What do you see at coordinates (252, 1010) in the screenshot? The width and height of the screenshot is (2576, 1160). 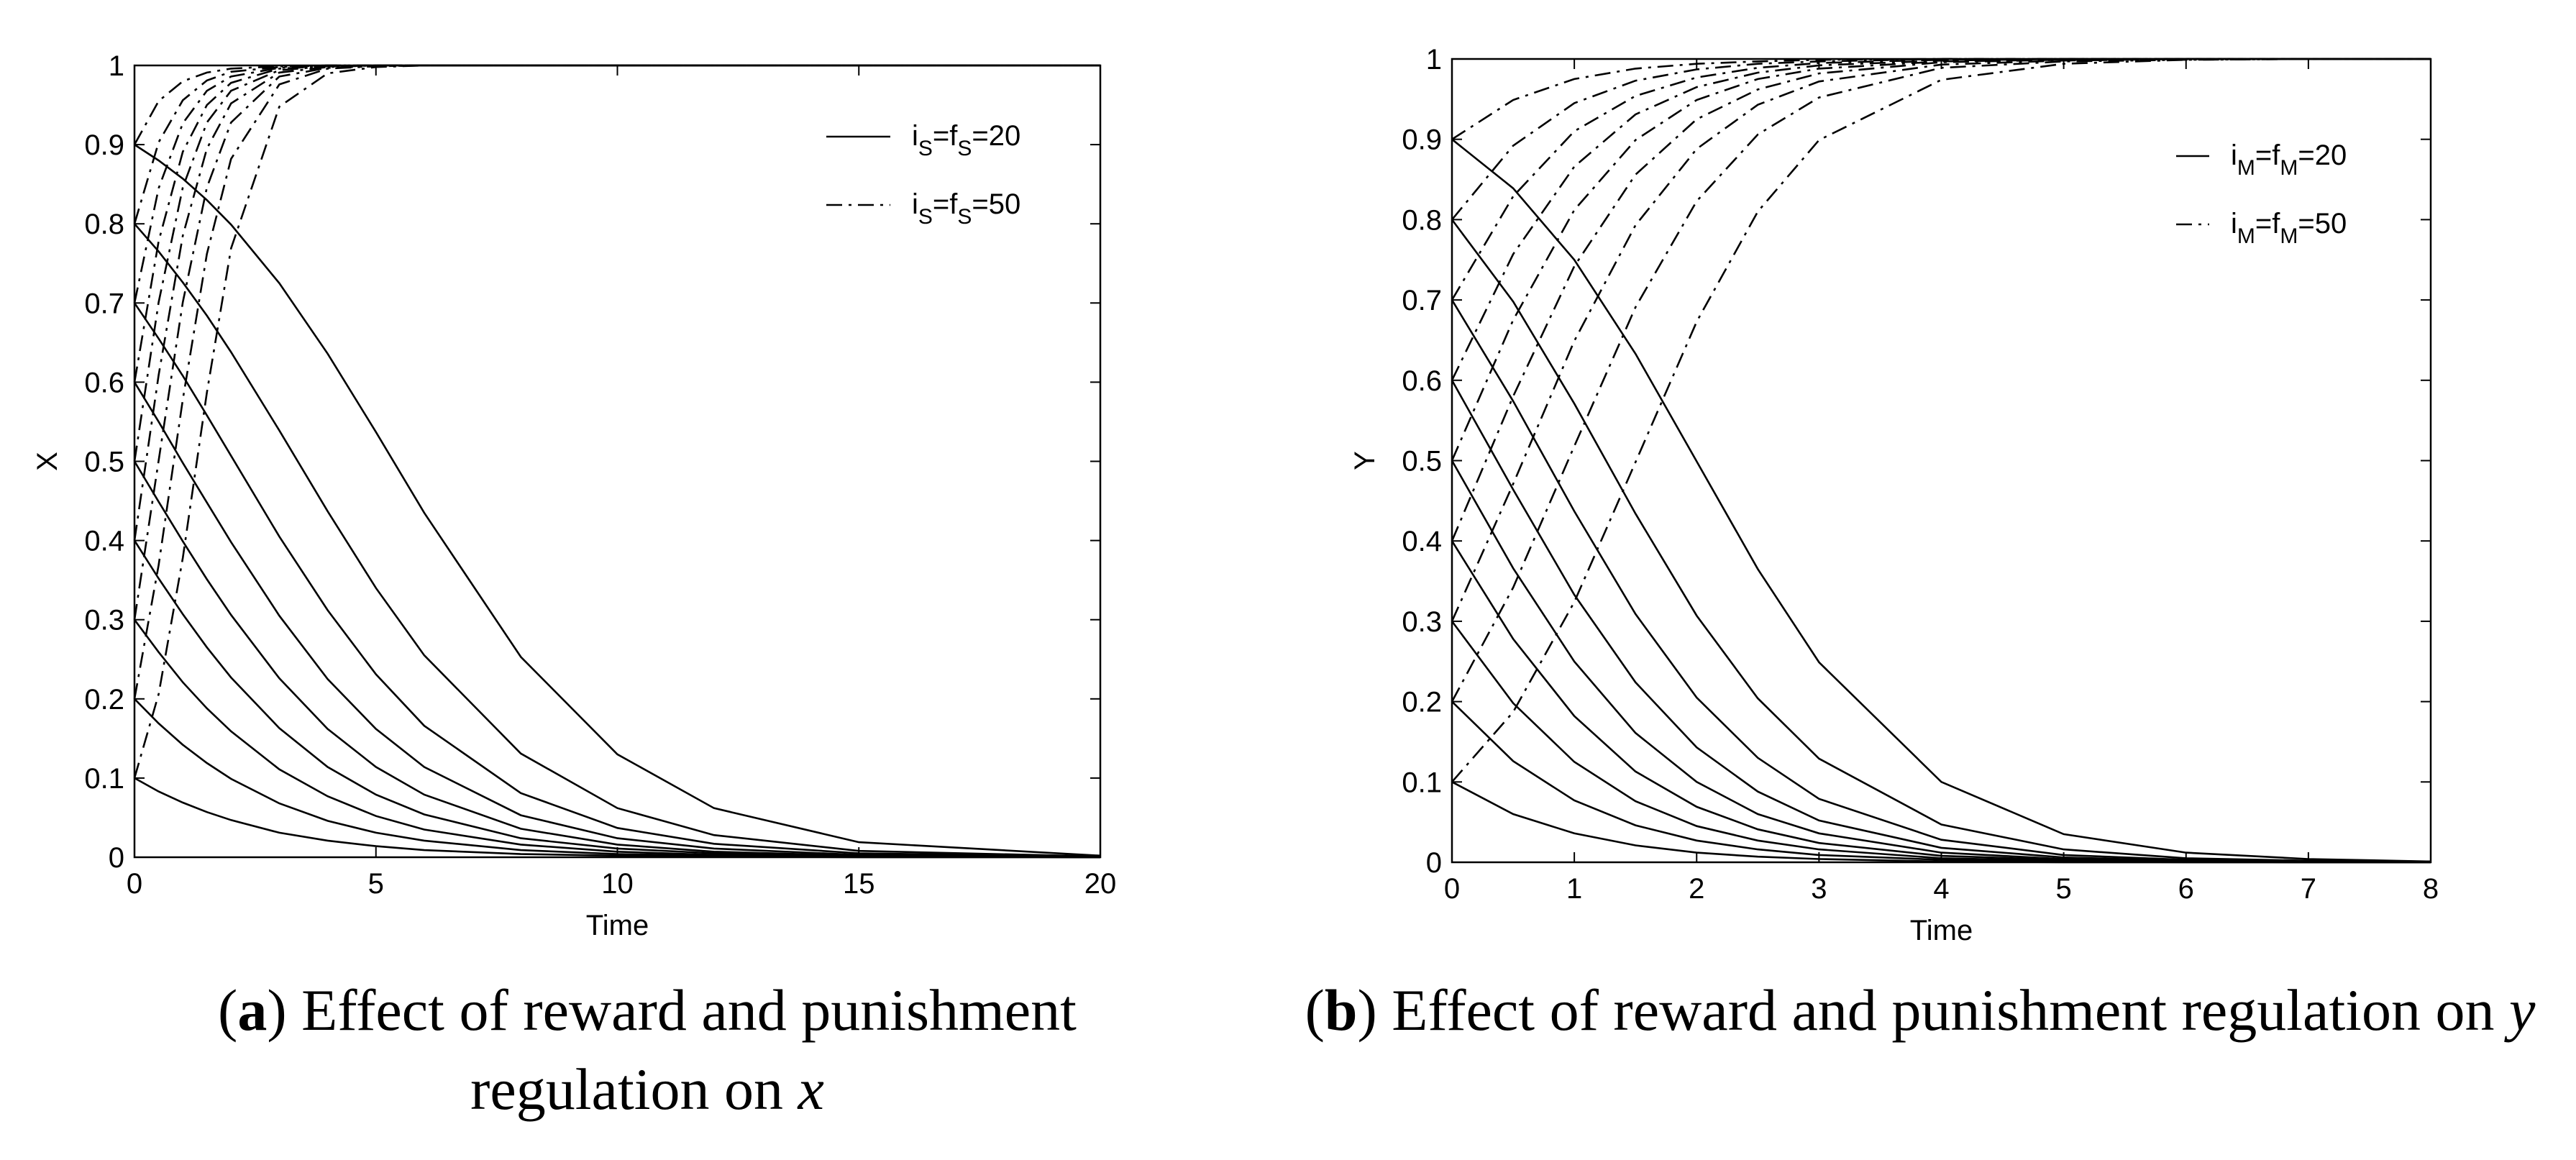 I see `caption-part: a` at bounding box center [252, 1010].